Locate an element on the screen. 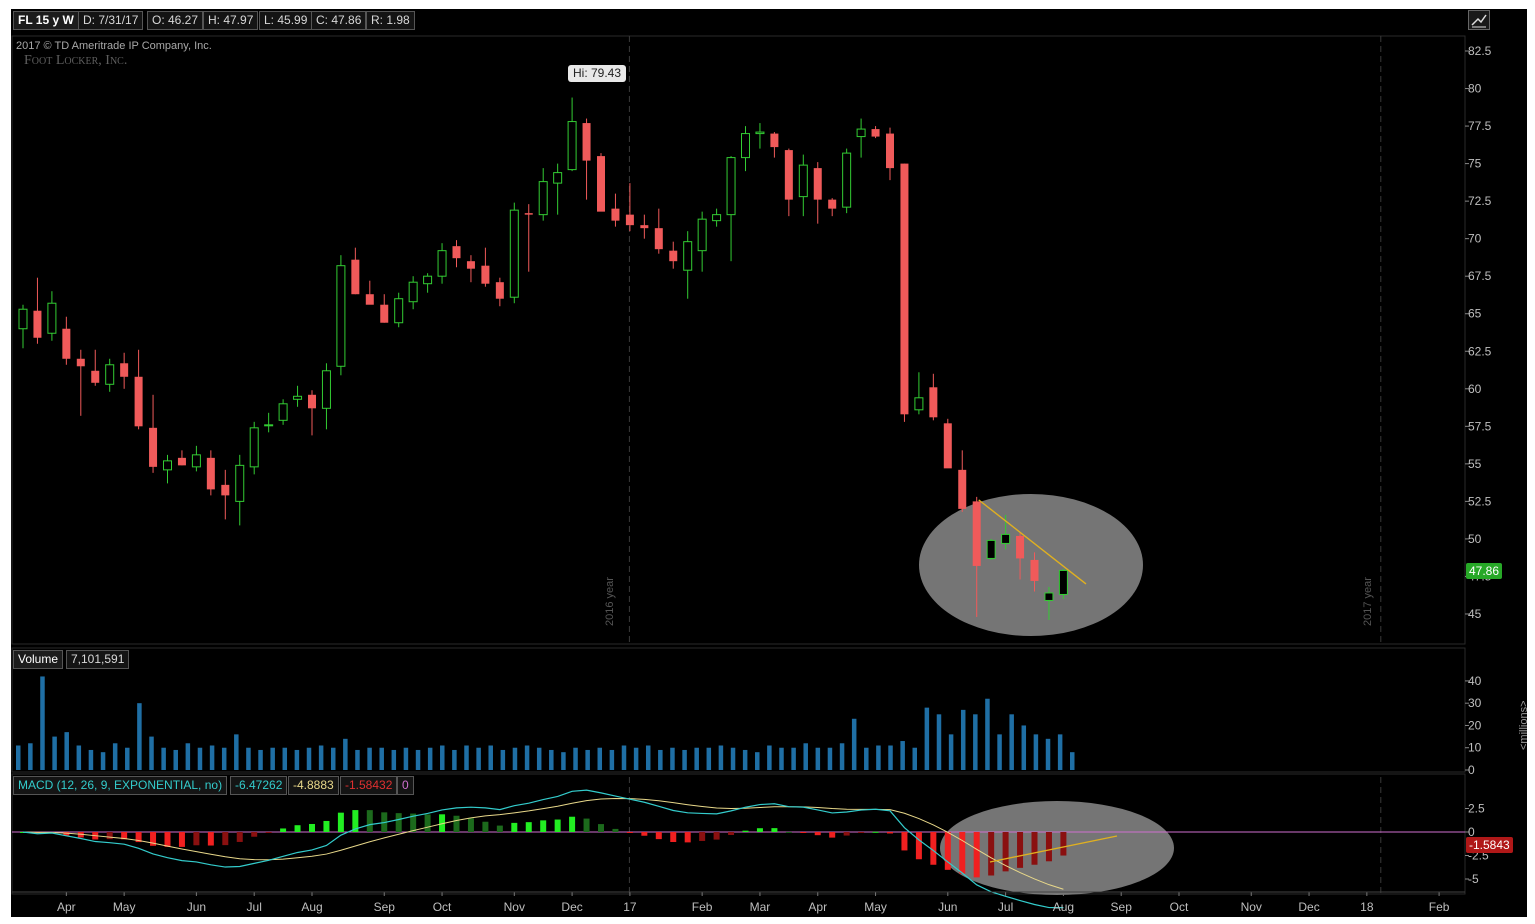 The height and width of the screenshot is (924, 1535). volume-tick-label: 0 is located at coordinates (1471, 770).